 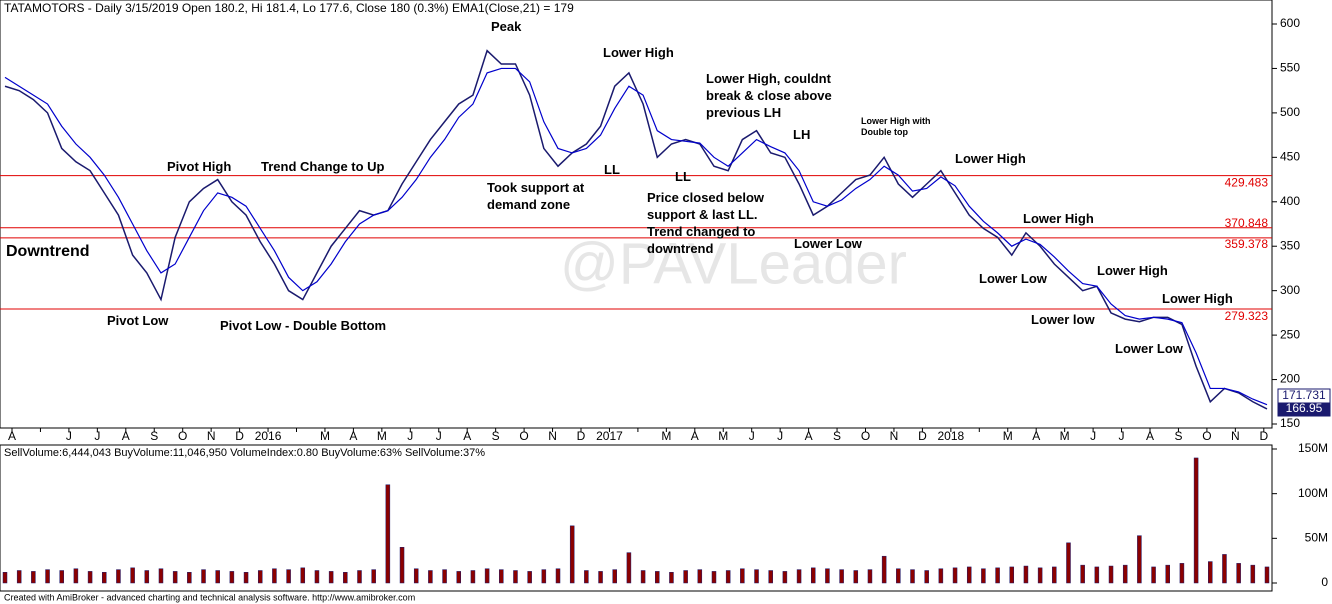 What do you see at coordinates (268, 436) in the screenshot?
I see `x-tick-label: 2016` at bounding box center [268, 436].